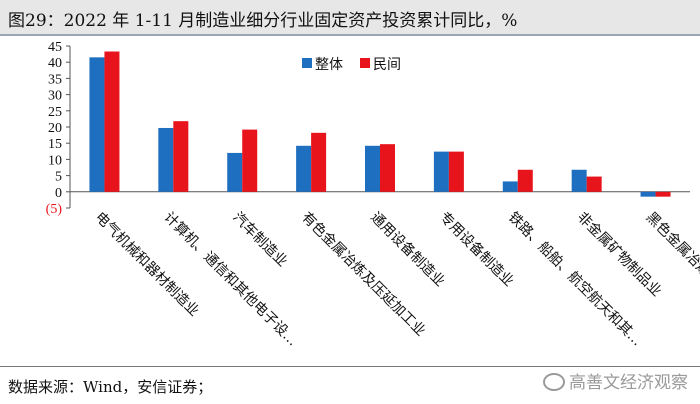  Describe the element at coordinates (554, 382) in the screenshot. I see `wechat-icon` at that location.